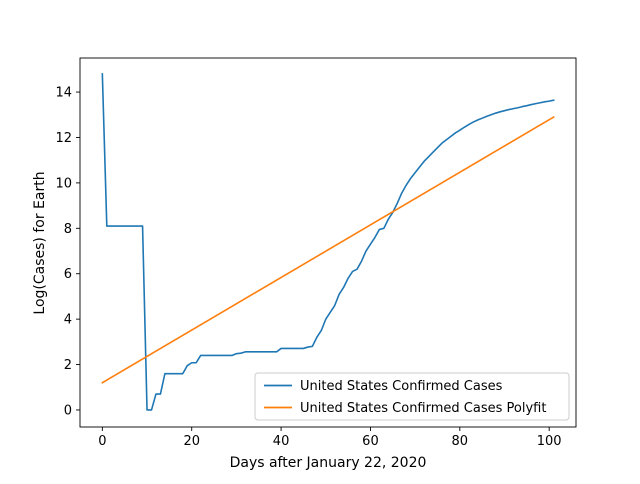  Describe the element at coordinates (549, 441) in the screenshot. I see `x-tick-label: 100` at that location.